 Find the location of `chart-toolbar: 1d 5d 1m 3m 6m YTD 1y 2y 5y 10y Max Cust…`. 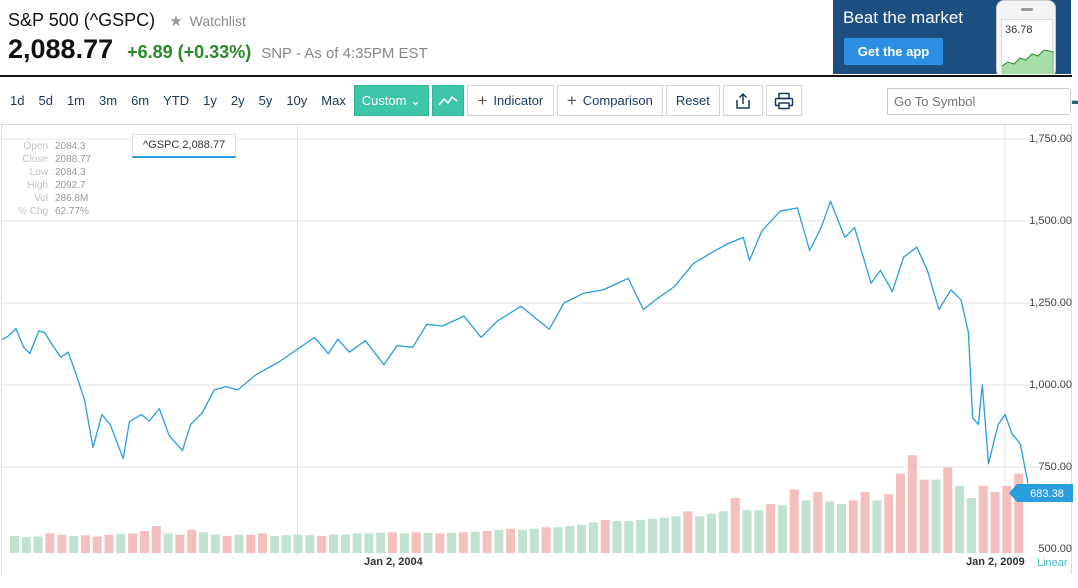

chart-toolbar: 1d 5d 1m 3m 6m YTD 1y 2y 5y 10y Max Cust… is located at coordinates (404, 100).